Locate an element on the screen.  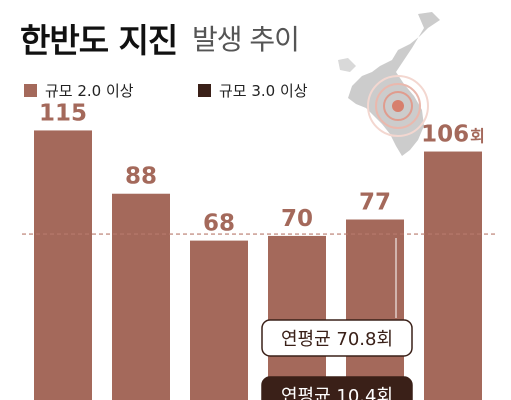
chart-title: 한반도 지진 is located at coordinates (99, 40).